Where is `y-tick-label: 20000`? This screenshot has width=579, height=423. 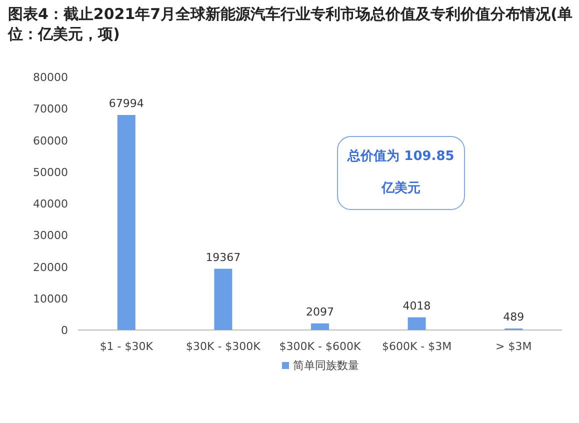 y-tick-label: 20000 is located at coordinates (50, 267).